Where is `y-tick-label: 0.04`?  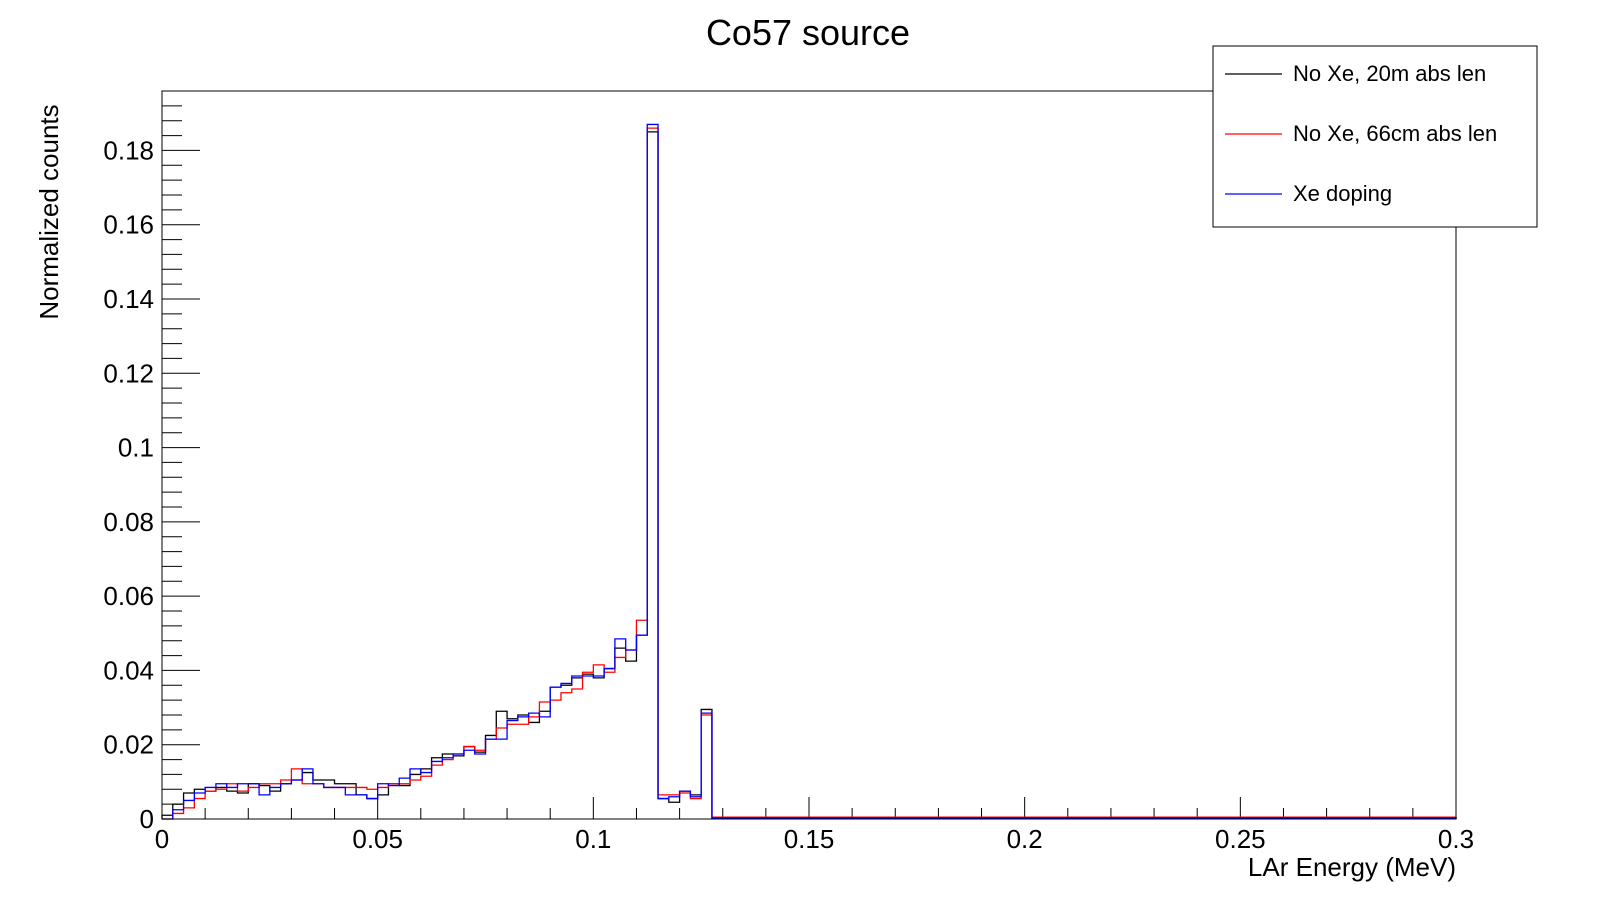 y-tick-label: 0.04 is located at coordinates (128, 670).